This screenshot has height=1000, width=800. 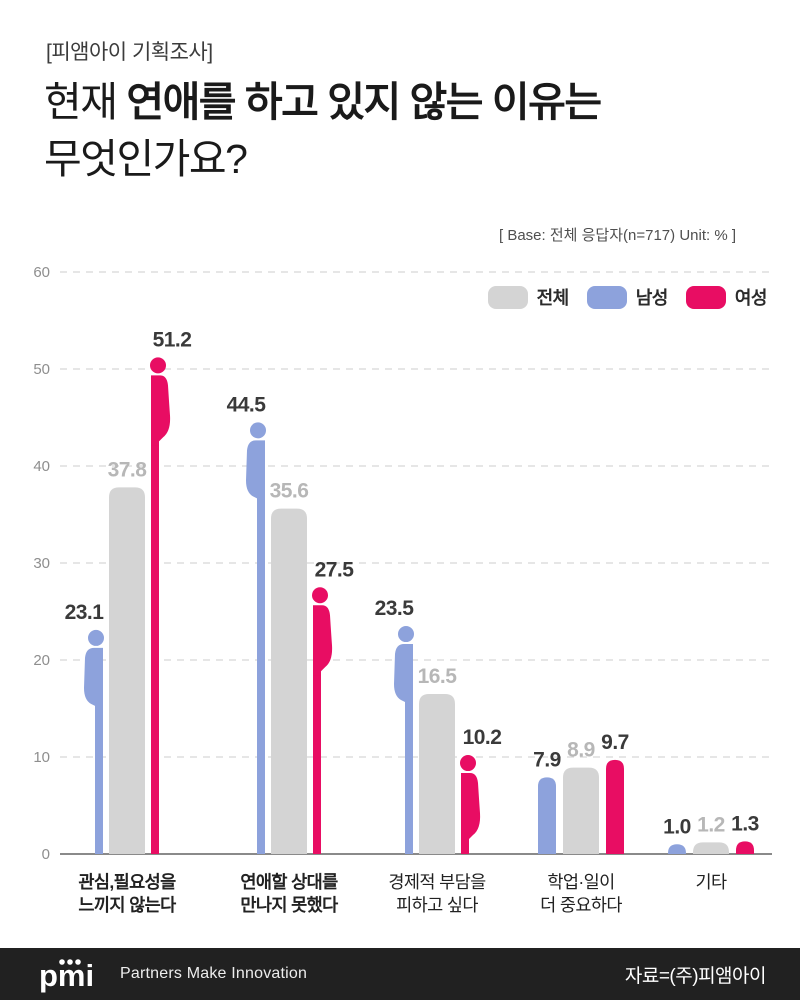 I want to click on value-label: 7.9, so click(x=547, y=759).